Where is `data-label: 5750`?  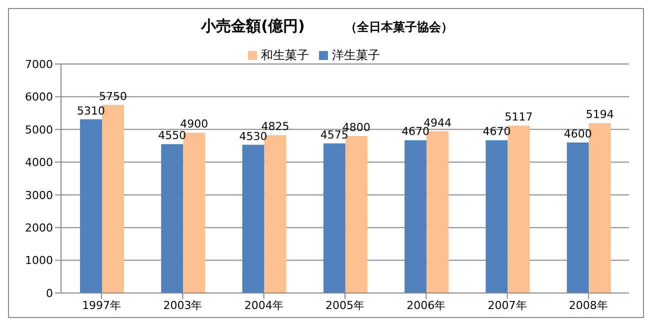
data-label: 5750 is located at coordinates (113, 96).